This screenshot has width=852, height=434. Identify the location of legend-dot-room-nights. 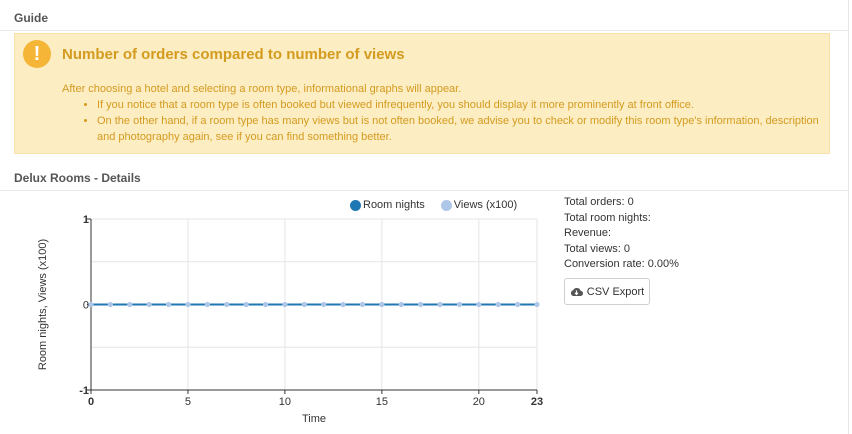
(355, 205).